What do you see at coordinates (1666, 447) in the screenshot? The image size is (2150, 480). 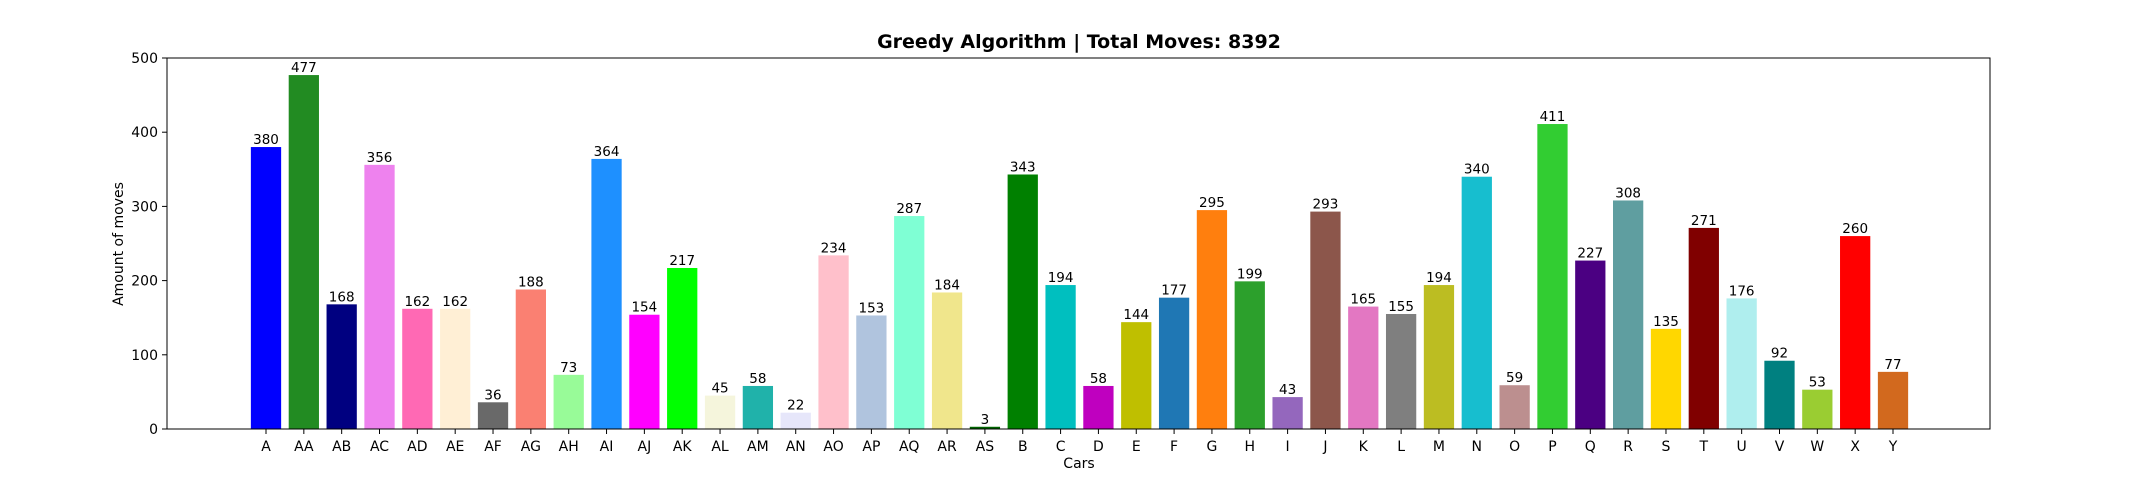 I see `x-tick-label: S` at bounding box center [1666, 447].